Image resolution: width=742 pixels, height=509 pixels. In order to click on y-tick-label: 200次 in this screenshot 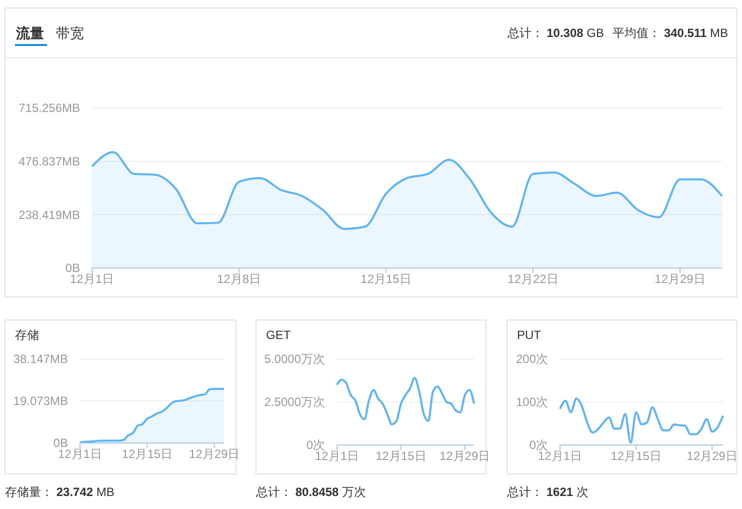, I will do `click(532, 359)`.